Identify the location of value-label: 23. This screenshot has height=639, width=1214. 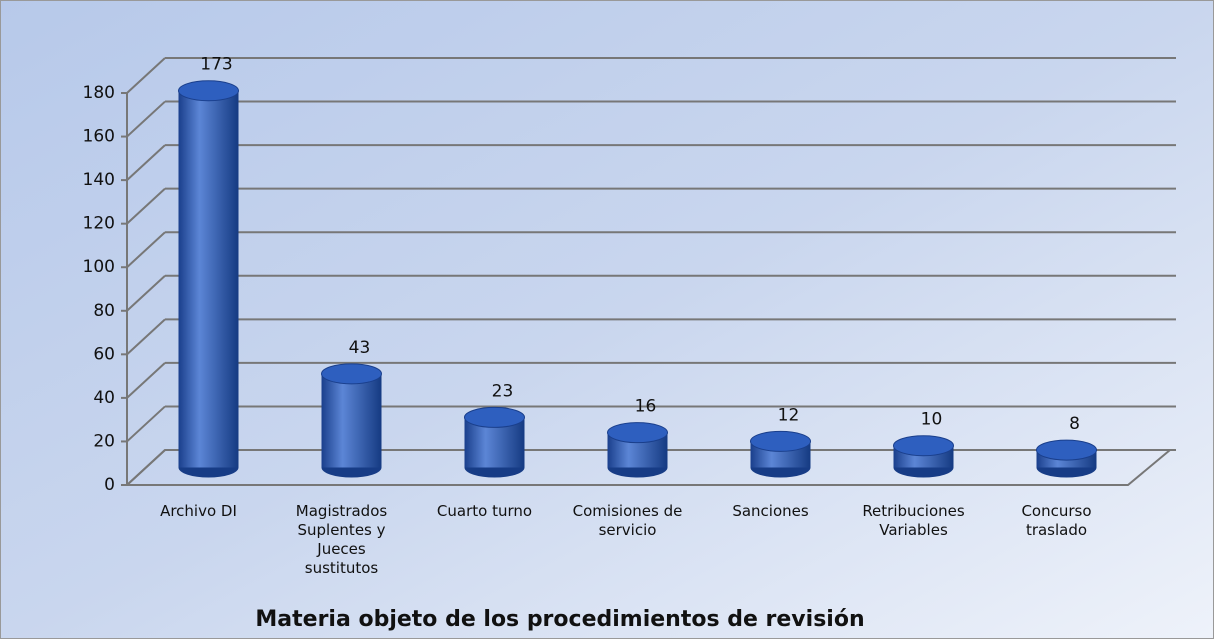
(503, 391).